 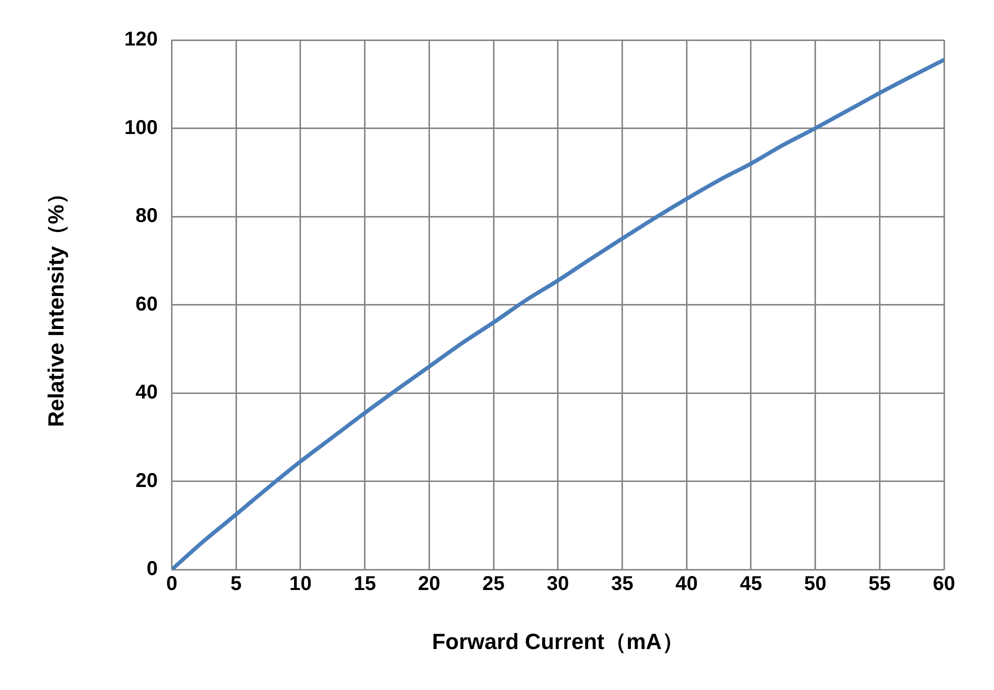 I want to click on y-tick-label: 100, so click(x=141, y=127).